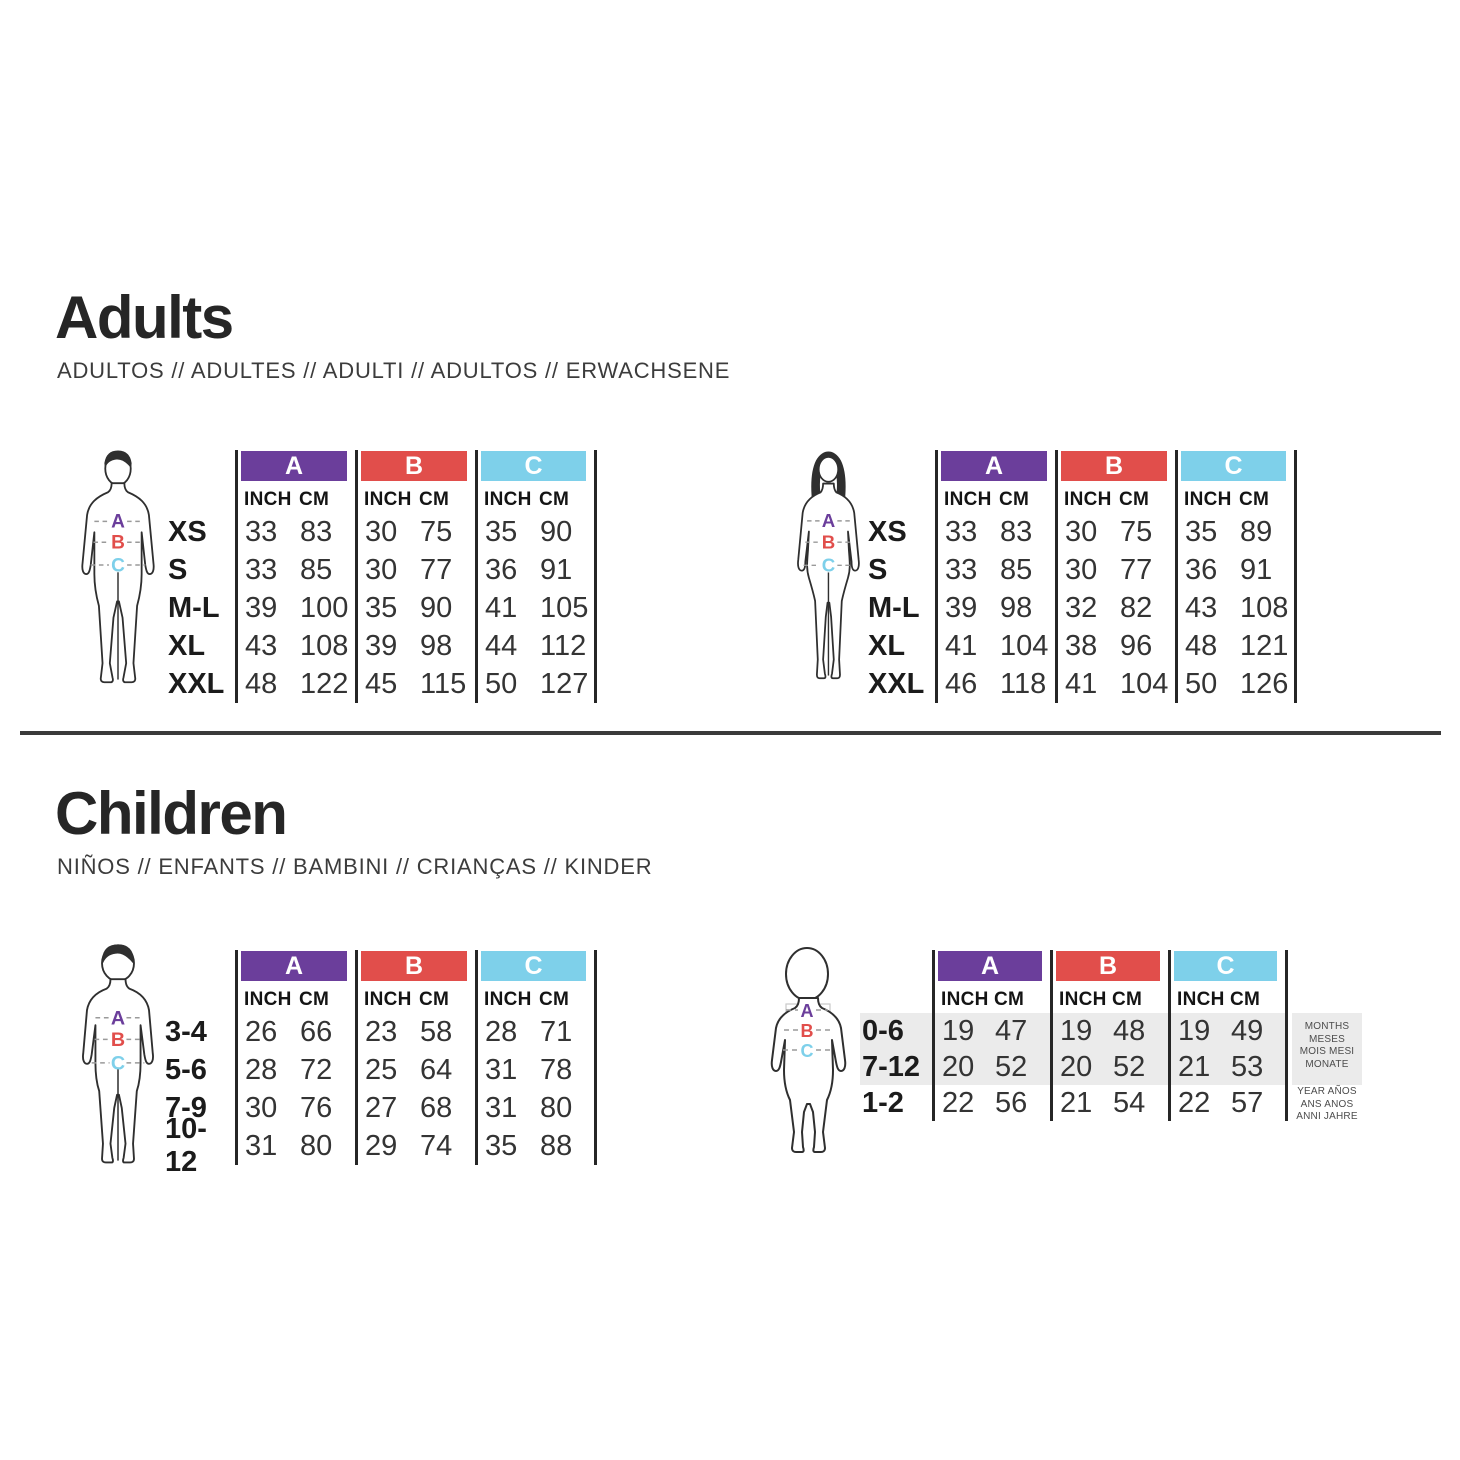 The image size is (1460, 1460). What do you see at coordinates (186, 1145) in the screenshot?
I see `size-label: 10-12` at bounding box center [186, 1145].